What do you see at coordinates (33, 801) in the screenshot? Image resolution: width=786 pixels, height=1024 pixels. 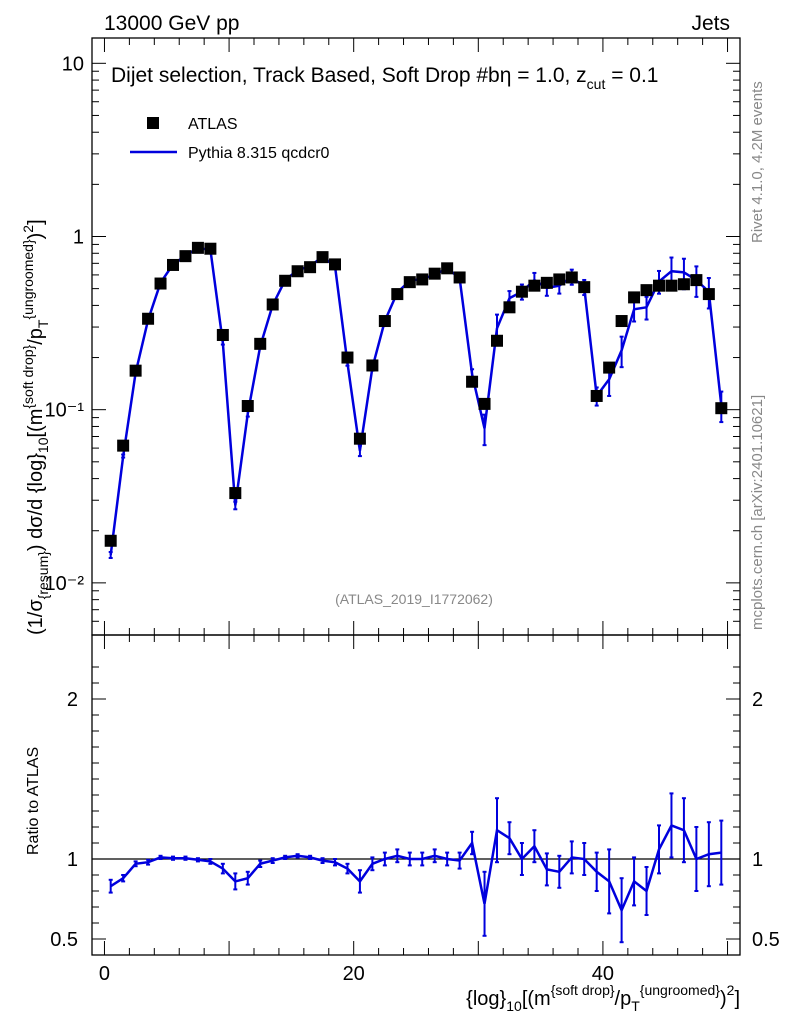 I see `ratio-y-axis-label: Ratio to ATLAS` at bounding box center [33, 801].